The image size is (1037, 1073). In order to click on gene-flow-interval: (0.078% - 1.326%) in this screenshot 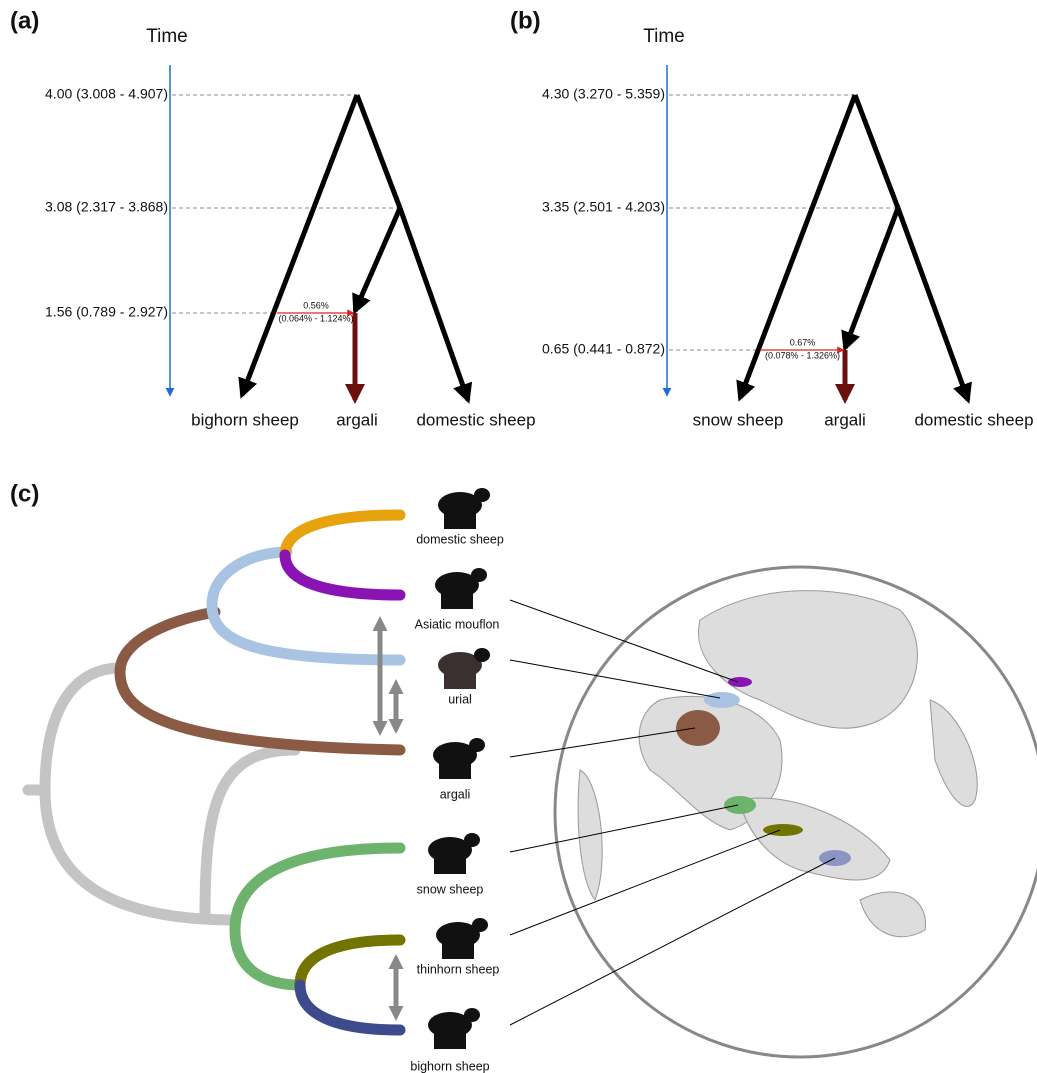, I will do `click(802, 355)`.